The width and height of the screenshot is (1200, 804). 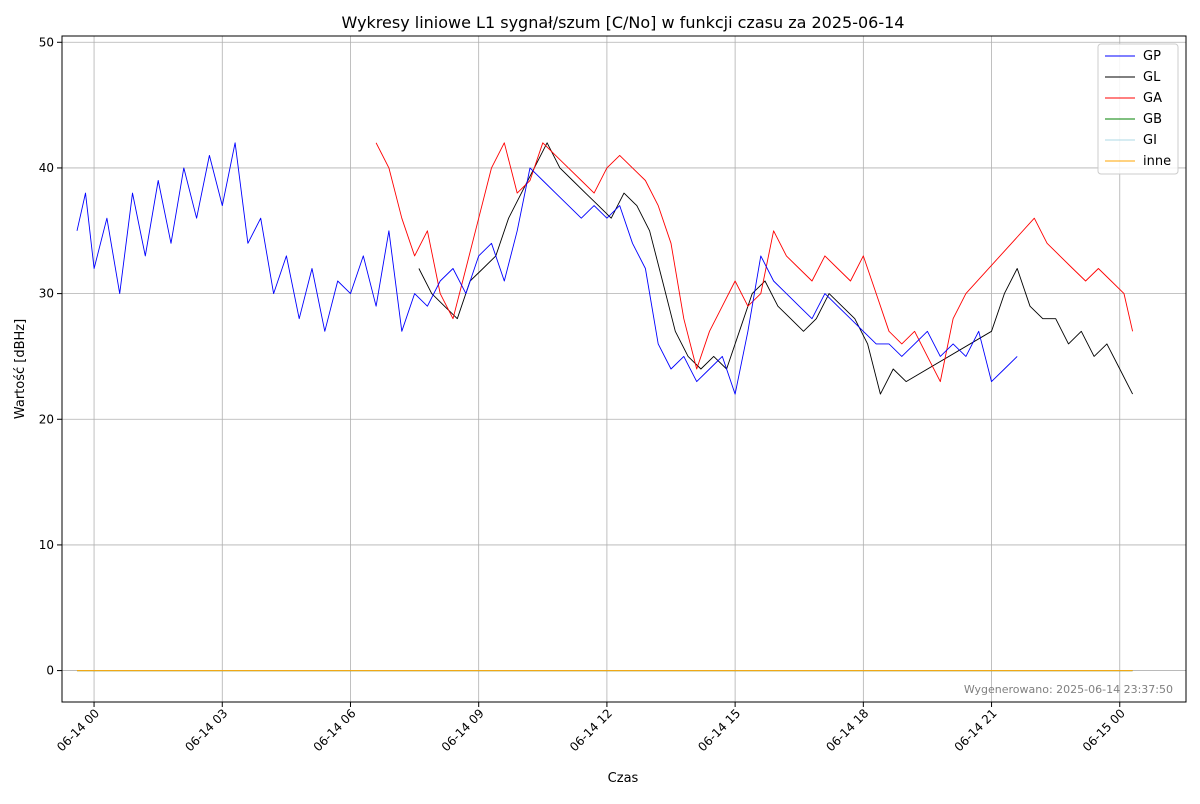 I want to click on legend-label-ga: GA, so click(x=1152, y=98).